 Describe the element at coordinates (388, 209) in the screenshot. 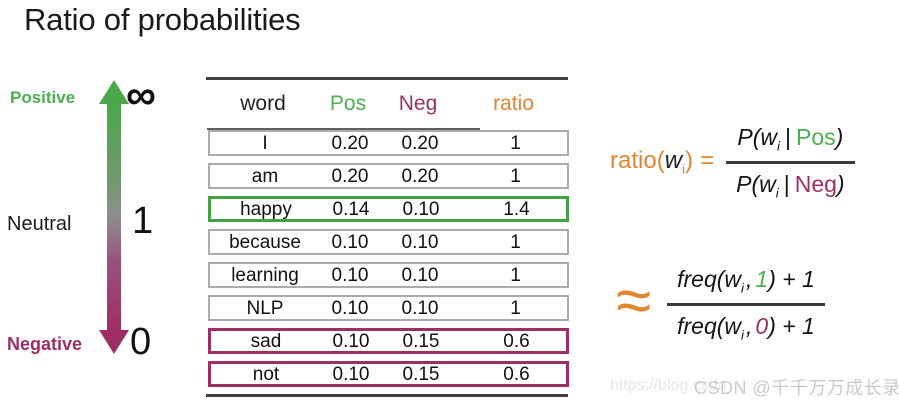

I see `table-row-highlight-positive: happy 0.14 0.10 1.4` at that location.